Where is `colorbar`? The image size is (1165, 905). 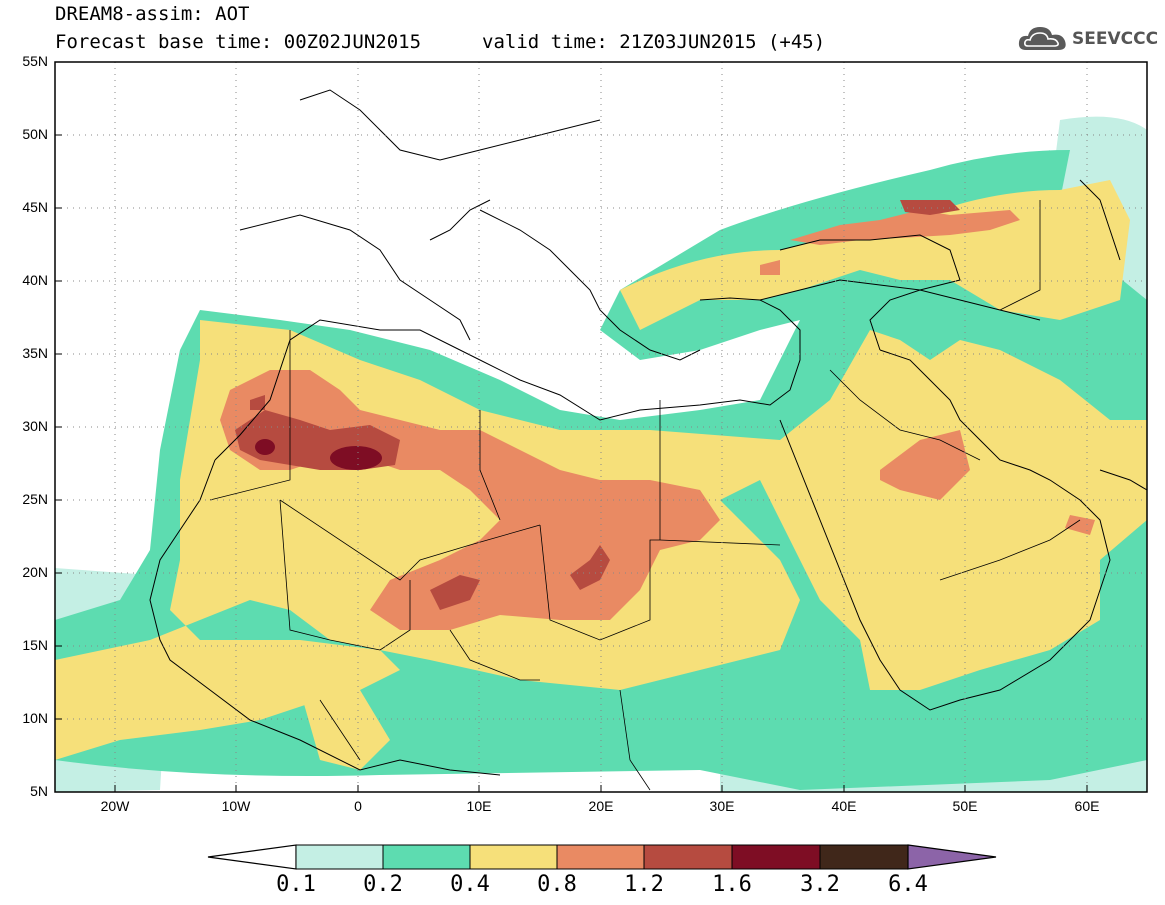
colorbar is located at coordinates (602, 857).